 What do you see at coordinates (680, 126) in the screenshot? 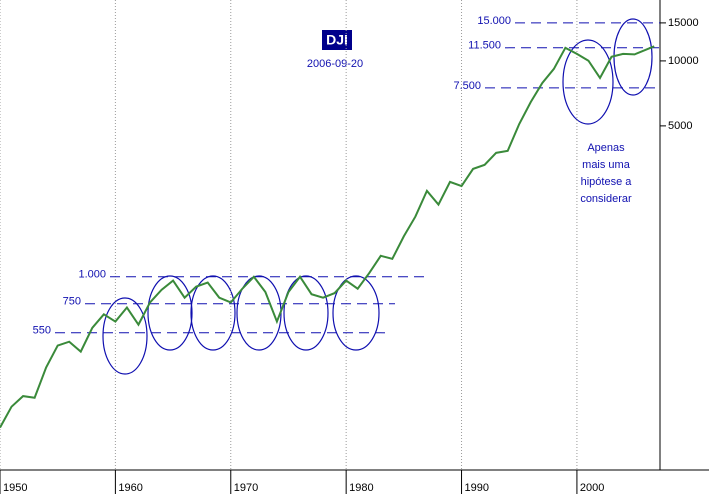
I see `y-tick-label: 5000` at bounding box center [680, 126].